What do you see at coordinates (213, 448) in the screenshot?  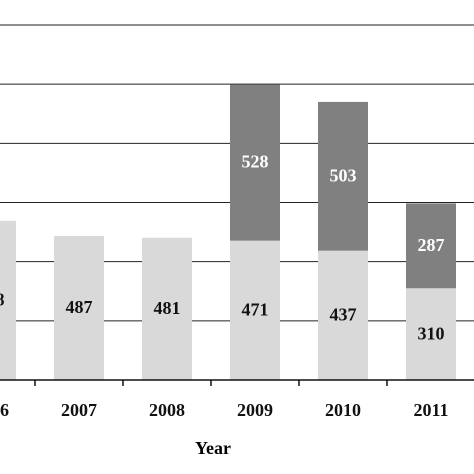 I see `x-axis-label: Year` at bounding box center [213, 448].